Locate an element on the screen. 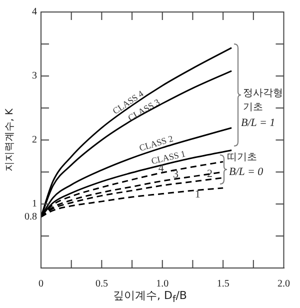  annotation: B/L = 1 is located at coordinates (258, 123).